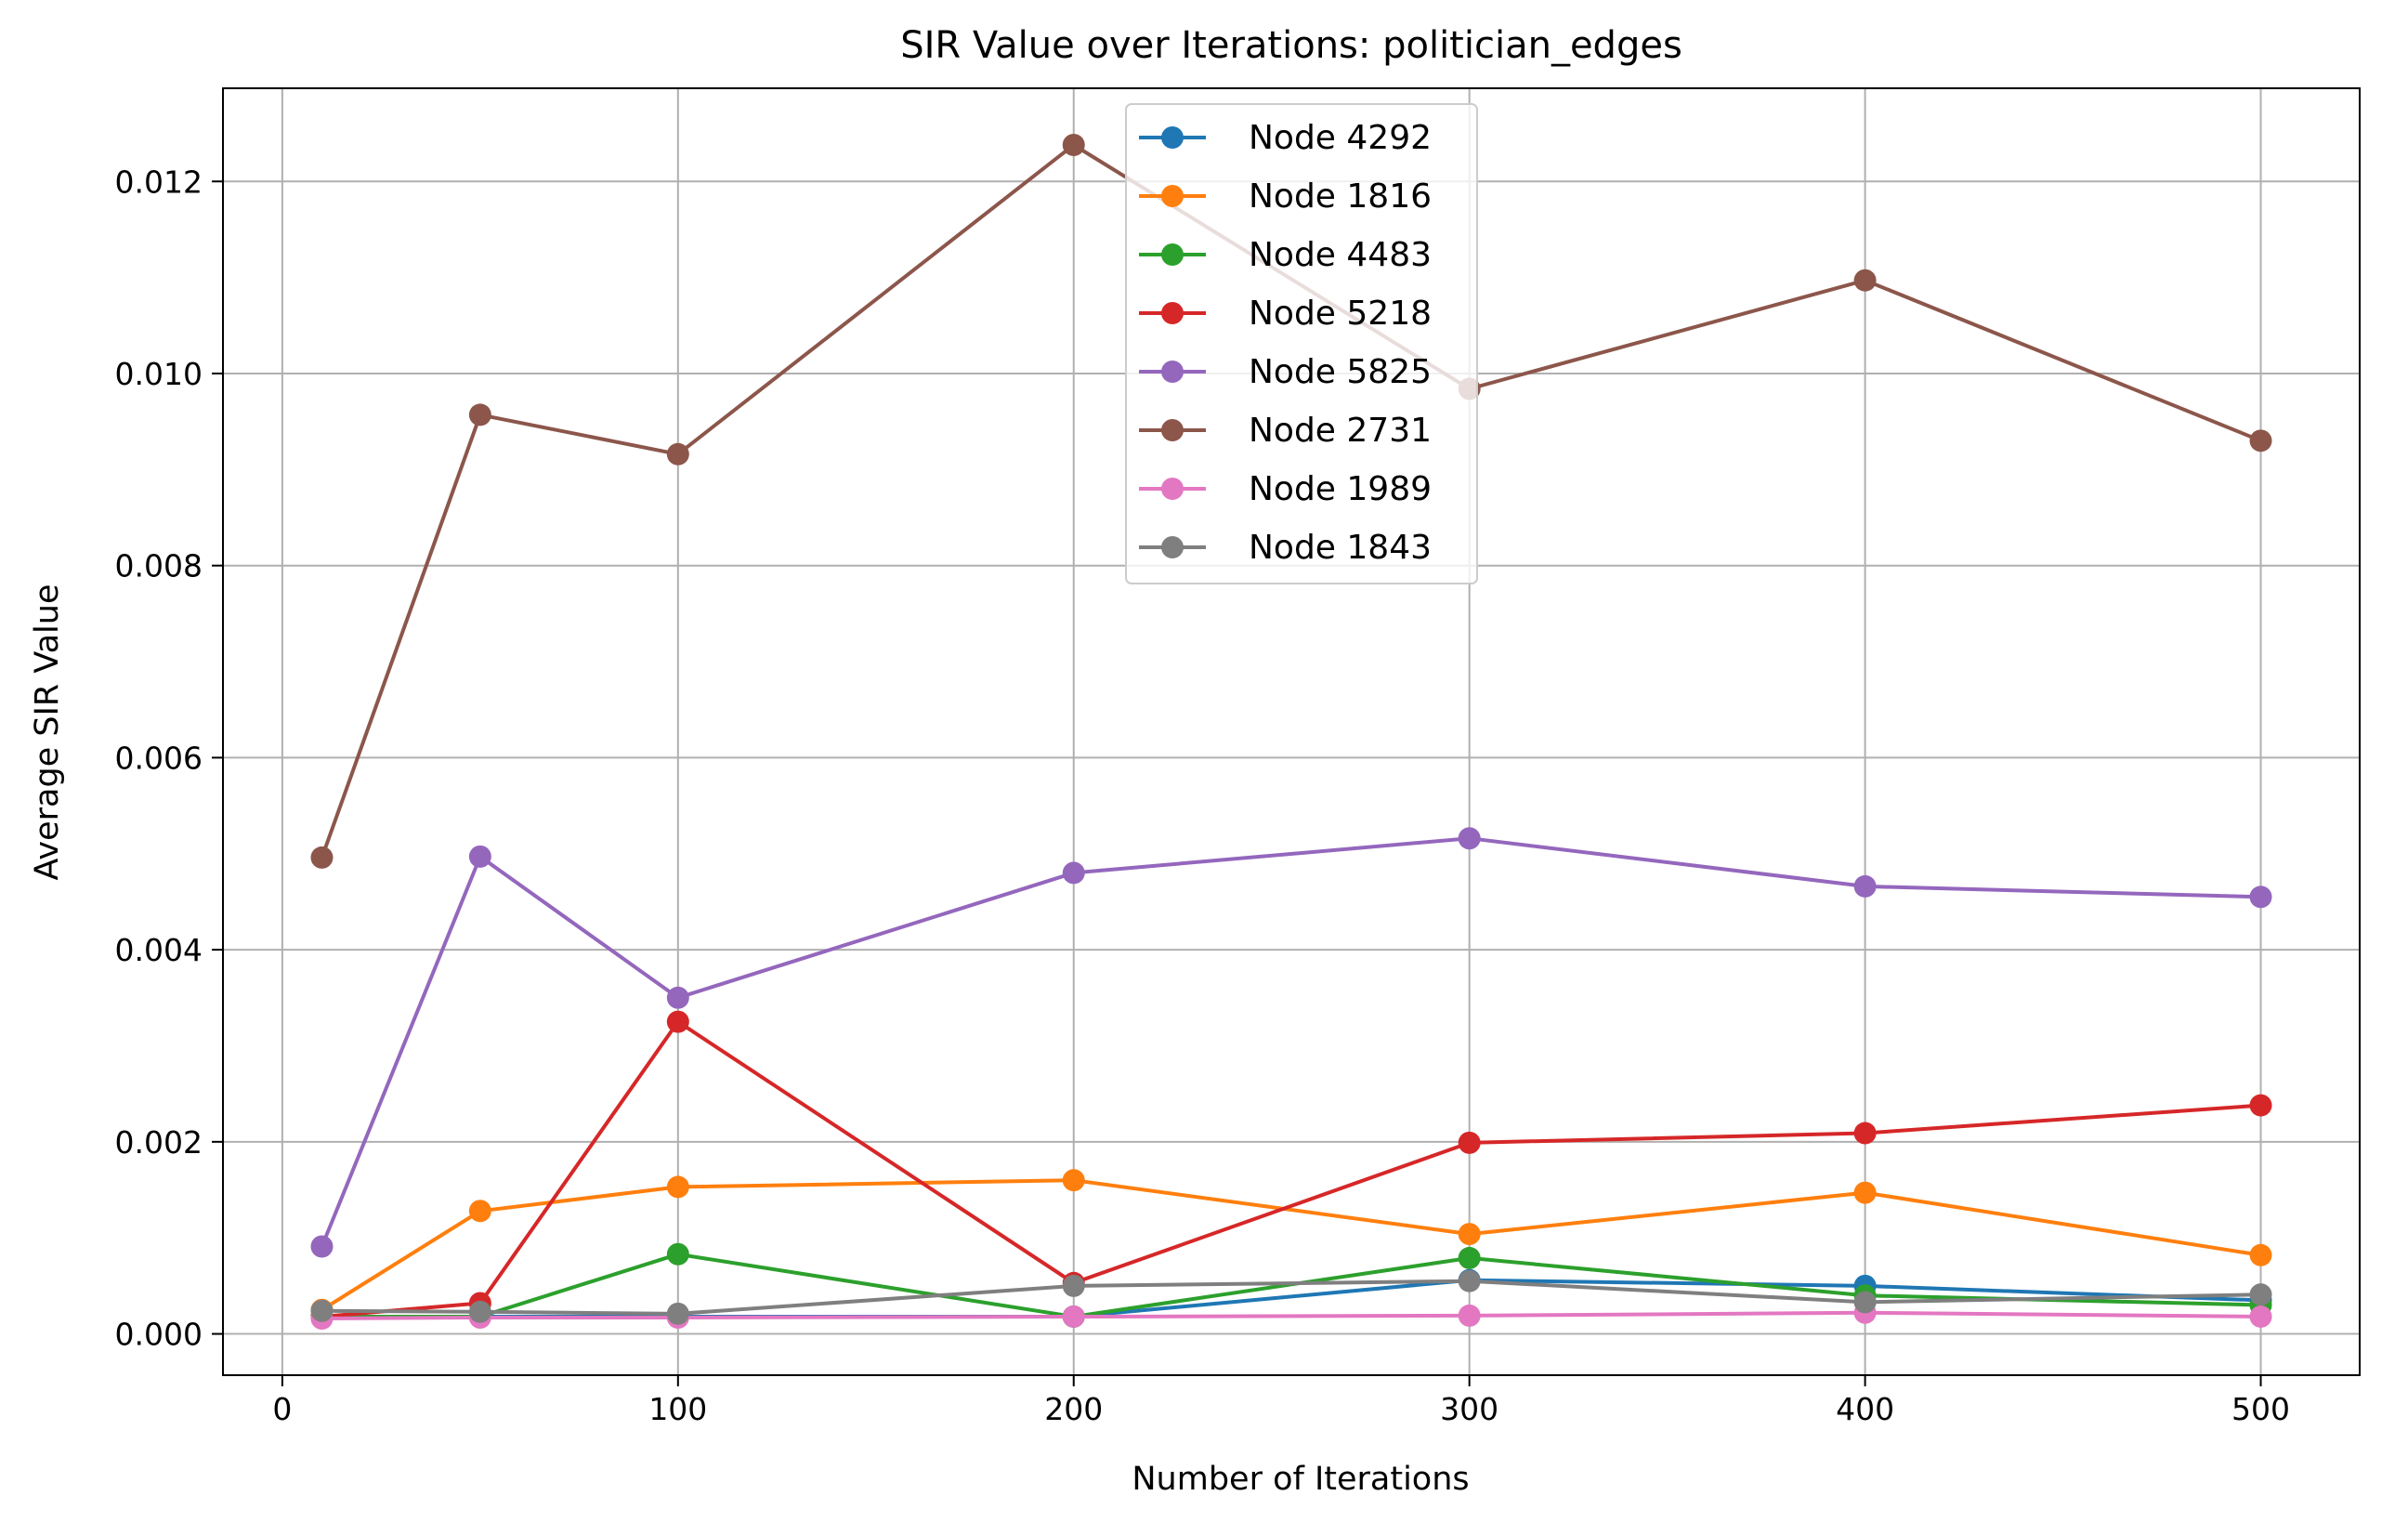  Describe the element at coordinates (1340, 314) in the screenshot. I see `legend-label: Node 5218` at that location.